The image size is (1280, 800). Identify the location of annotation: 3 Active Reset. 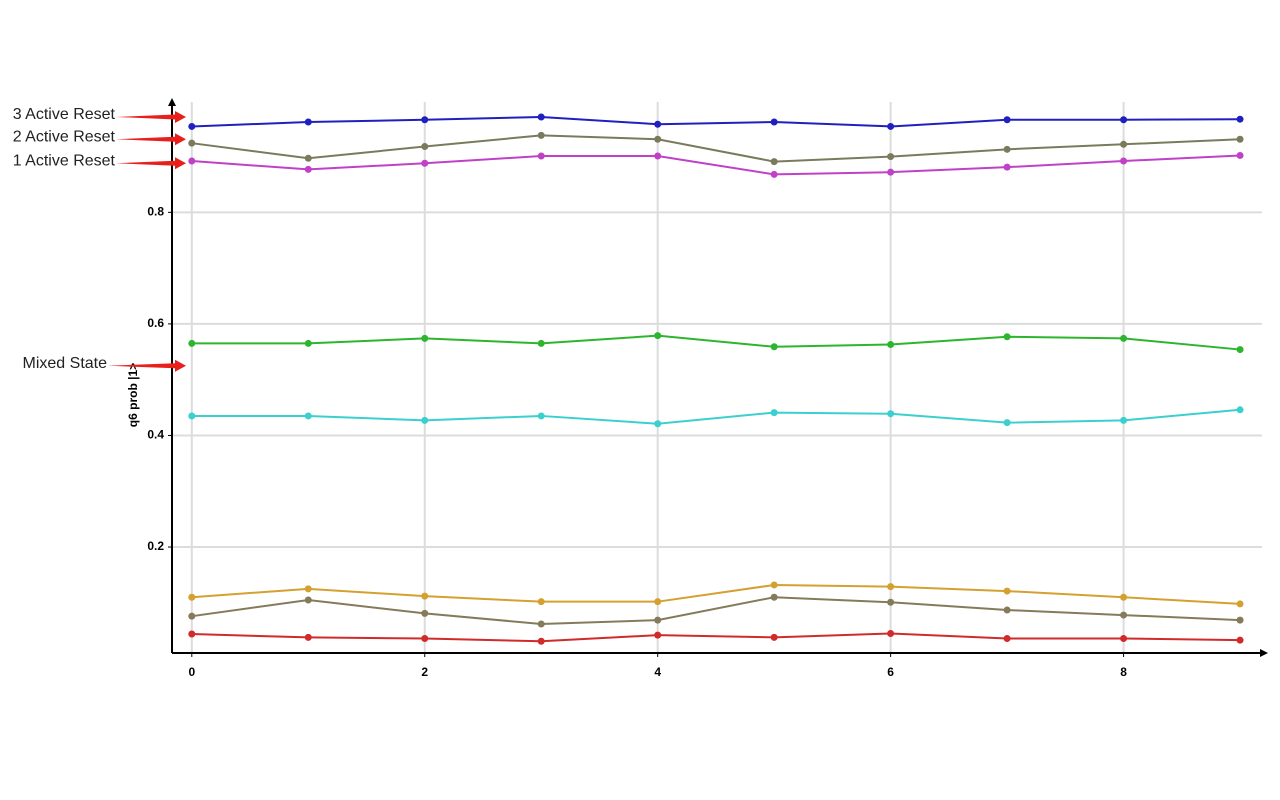
(64, 114).